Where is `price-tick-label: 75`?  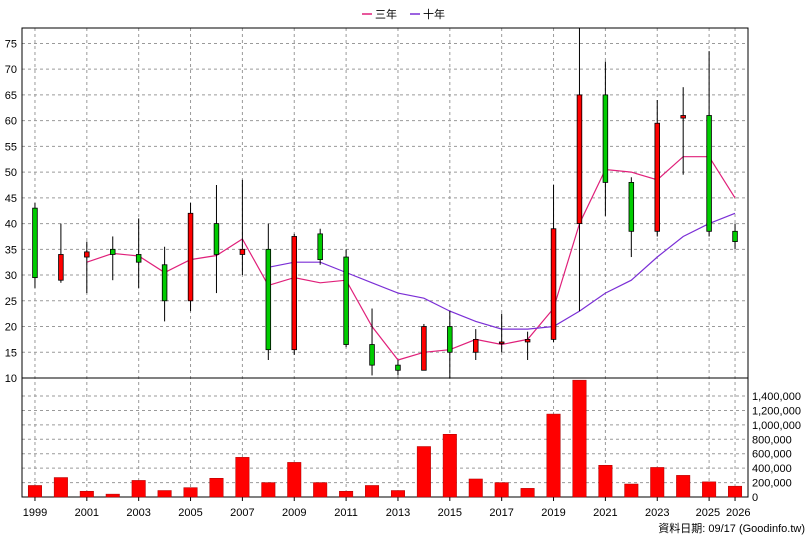
price-tick-label: 75 is located at coordinates (11, 44).